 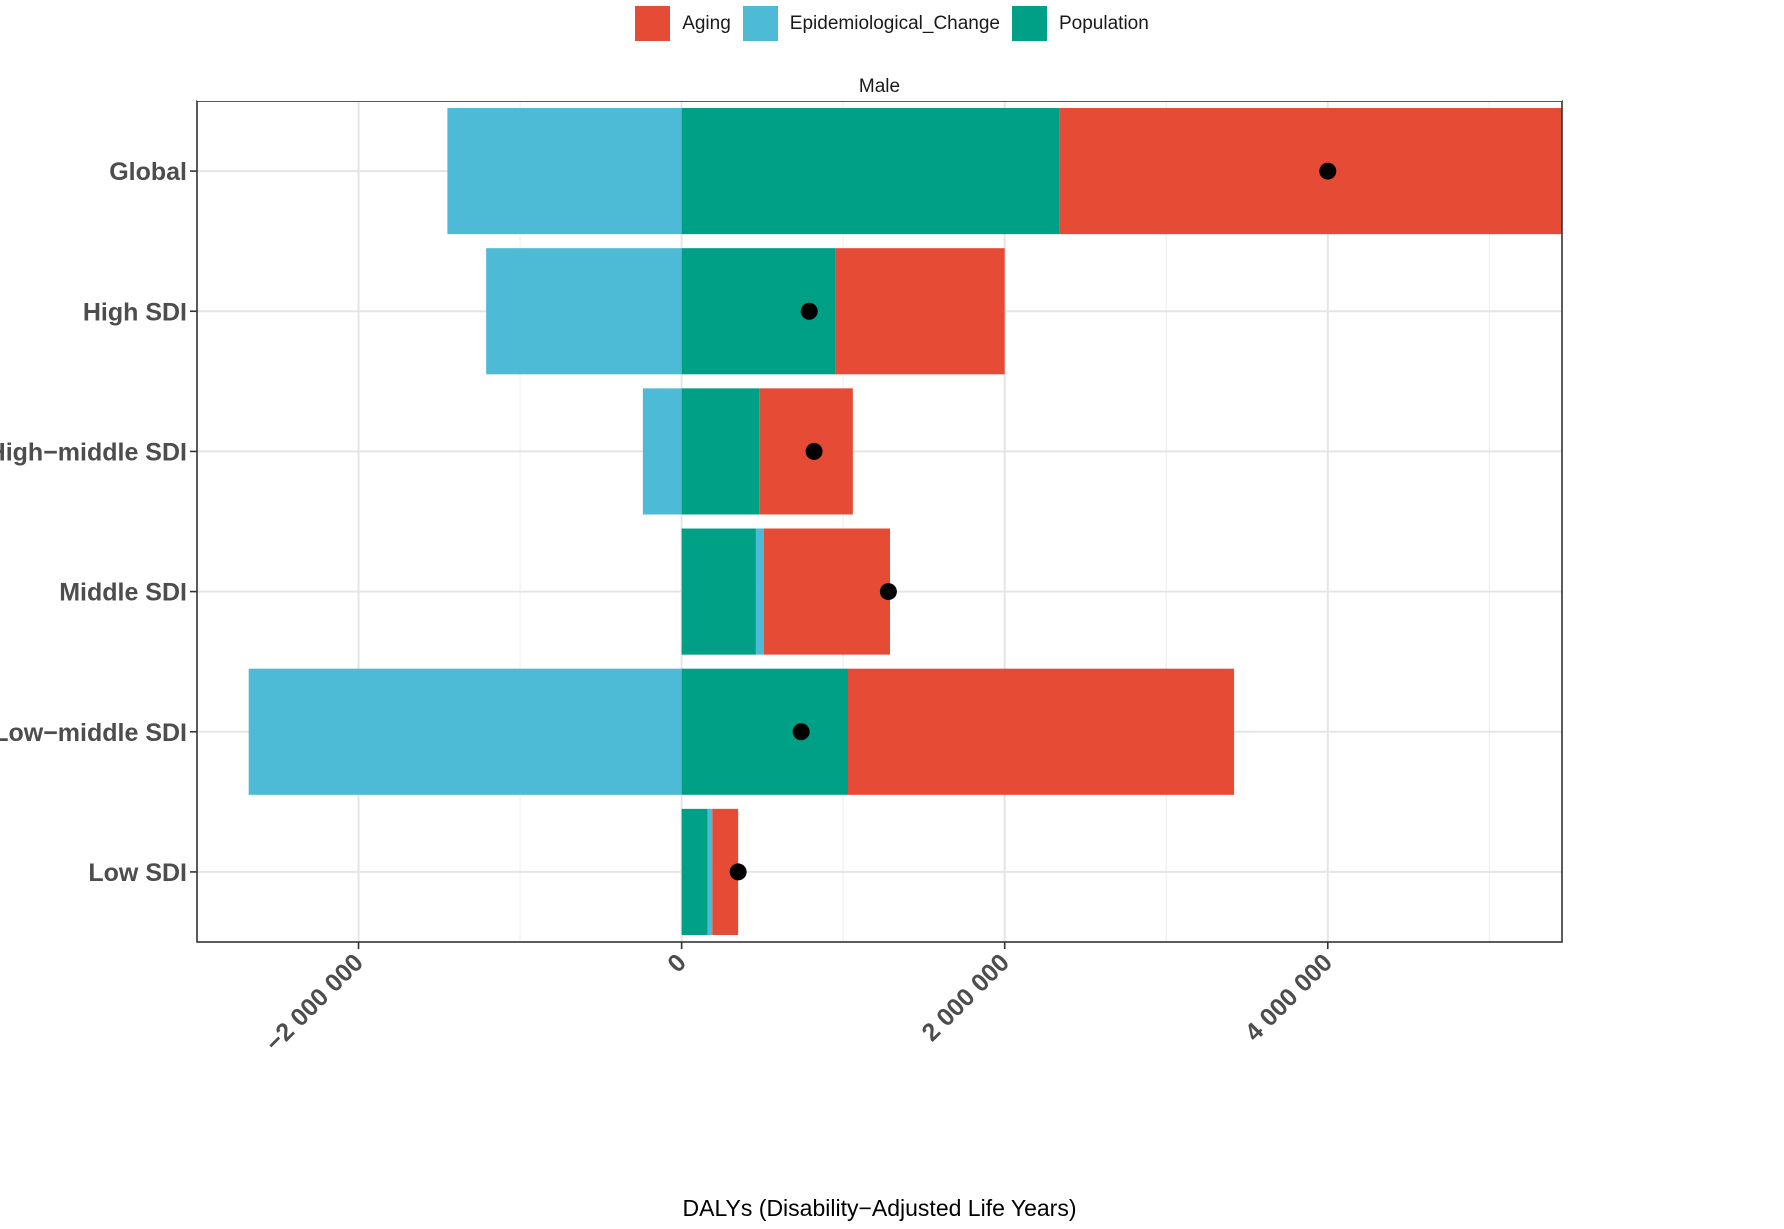 I want to click on total-point-high-sdi, so click(x=809, y=311).